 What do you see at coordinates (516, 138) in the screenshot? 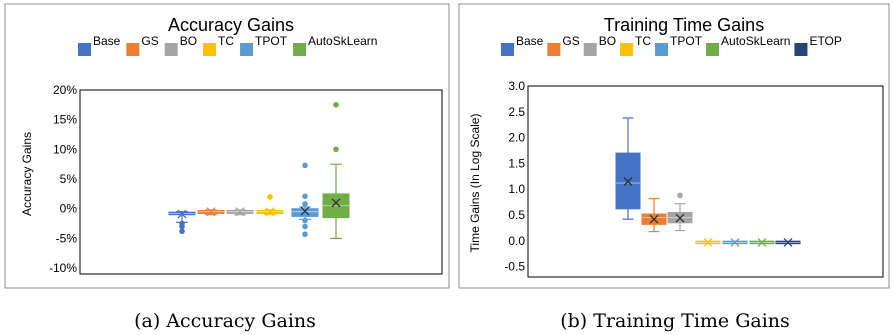
I see `y-tick-label: 2.0` at bounding box center [516, 138].